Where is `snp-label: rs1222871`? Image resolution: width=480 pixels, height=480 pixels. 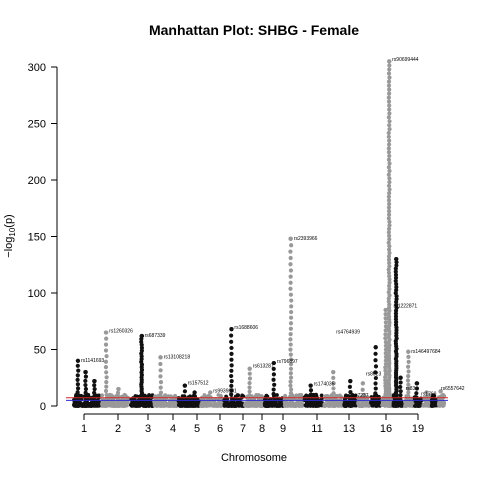 snp-label: rs1222871 is located at coordinates (406, 307).